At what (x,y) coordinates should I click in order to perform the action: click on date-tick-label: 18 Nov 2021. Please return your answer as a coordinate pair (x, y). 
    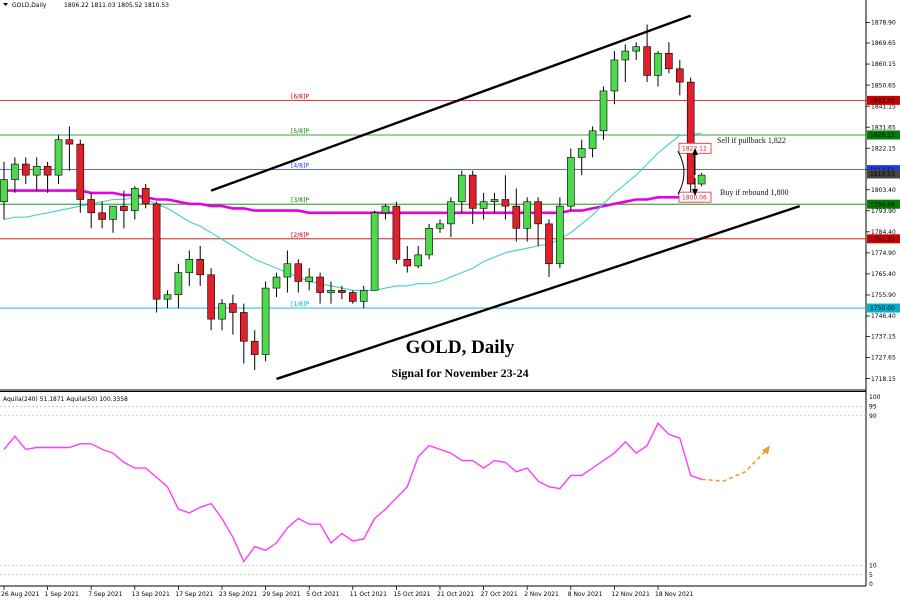
    Looking at the image, I should click on (674, 594).